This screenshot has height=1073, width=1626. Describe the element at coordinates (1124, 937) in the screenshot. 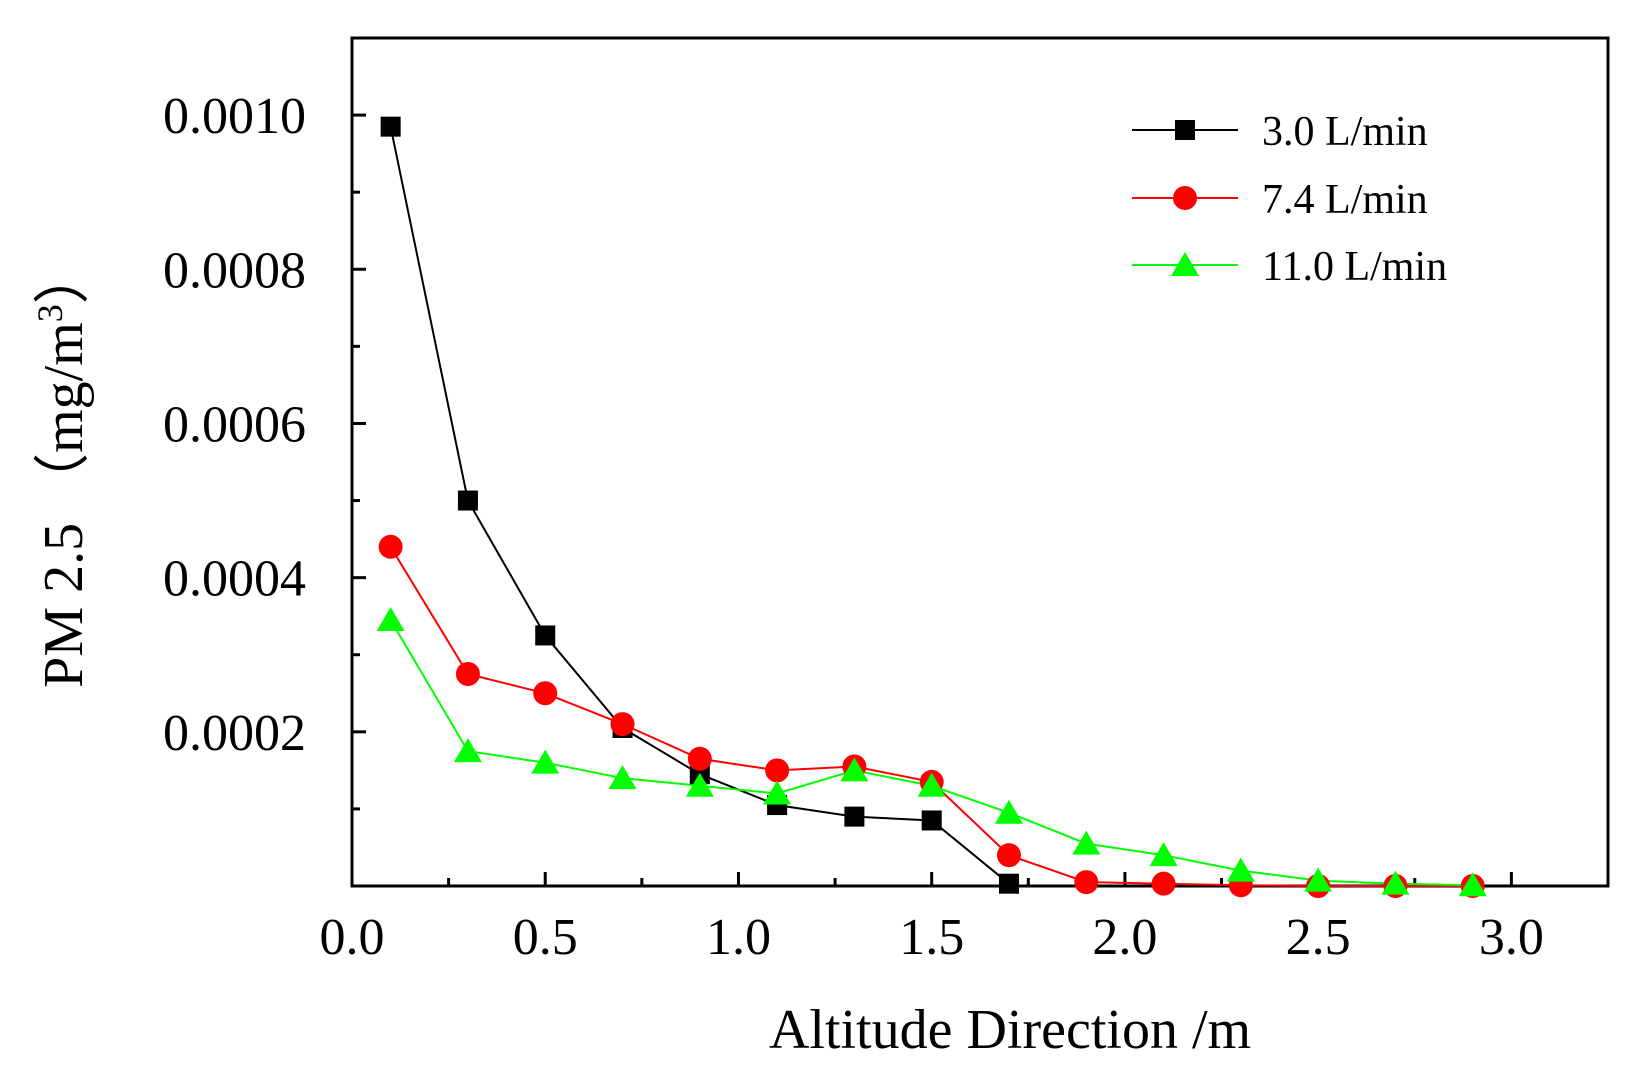

I see `x-tick-label: 2.0` at that location.